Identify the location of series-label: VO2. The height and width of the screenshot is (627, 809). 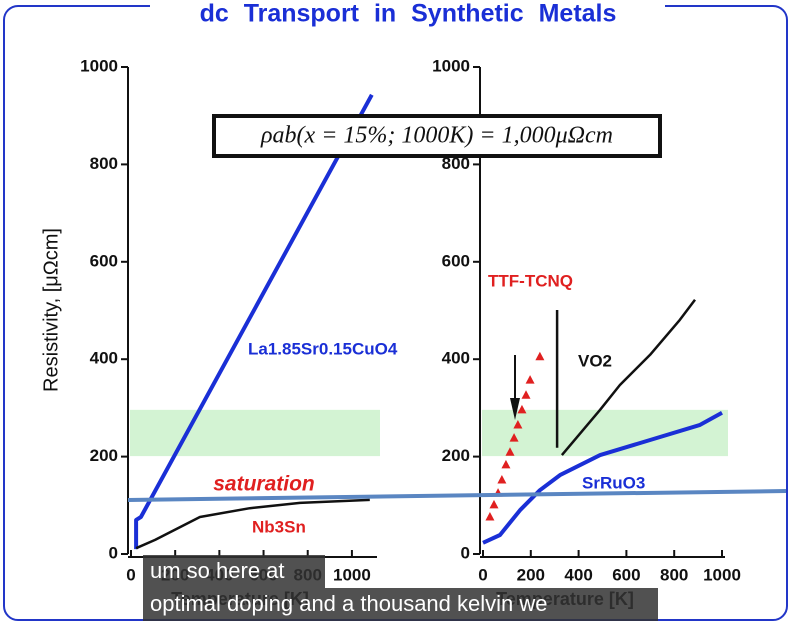
(595, 360).